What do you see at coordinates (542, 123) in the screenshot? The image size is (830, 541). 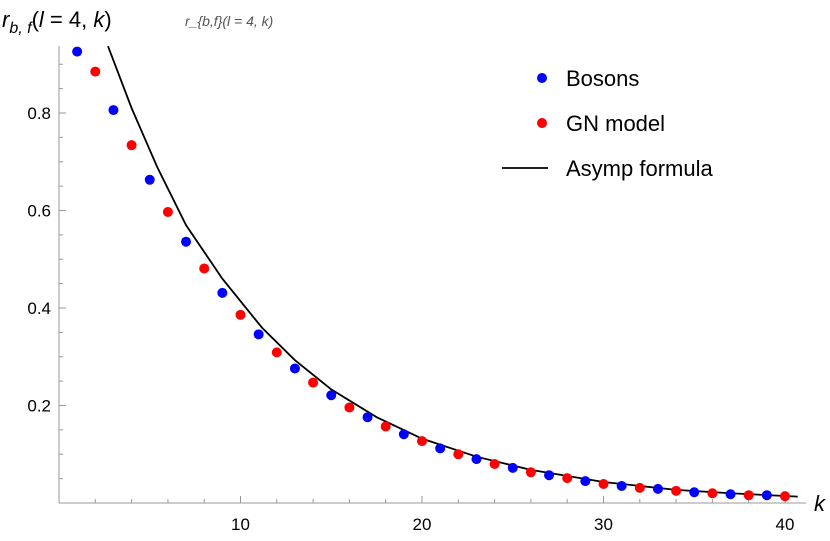 I see `legend-marker-gn` at bounding box center [542, 123].